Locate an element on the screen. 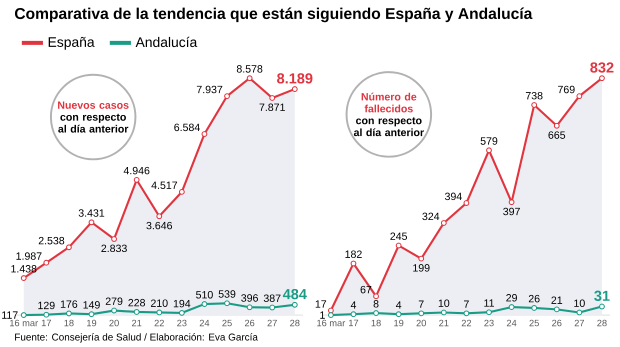  data-label: 26 is located at coordinates (534, 298).